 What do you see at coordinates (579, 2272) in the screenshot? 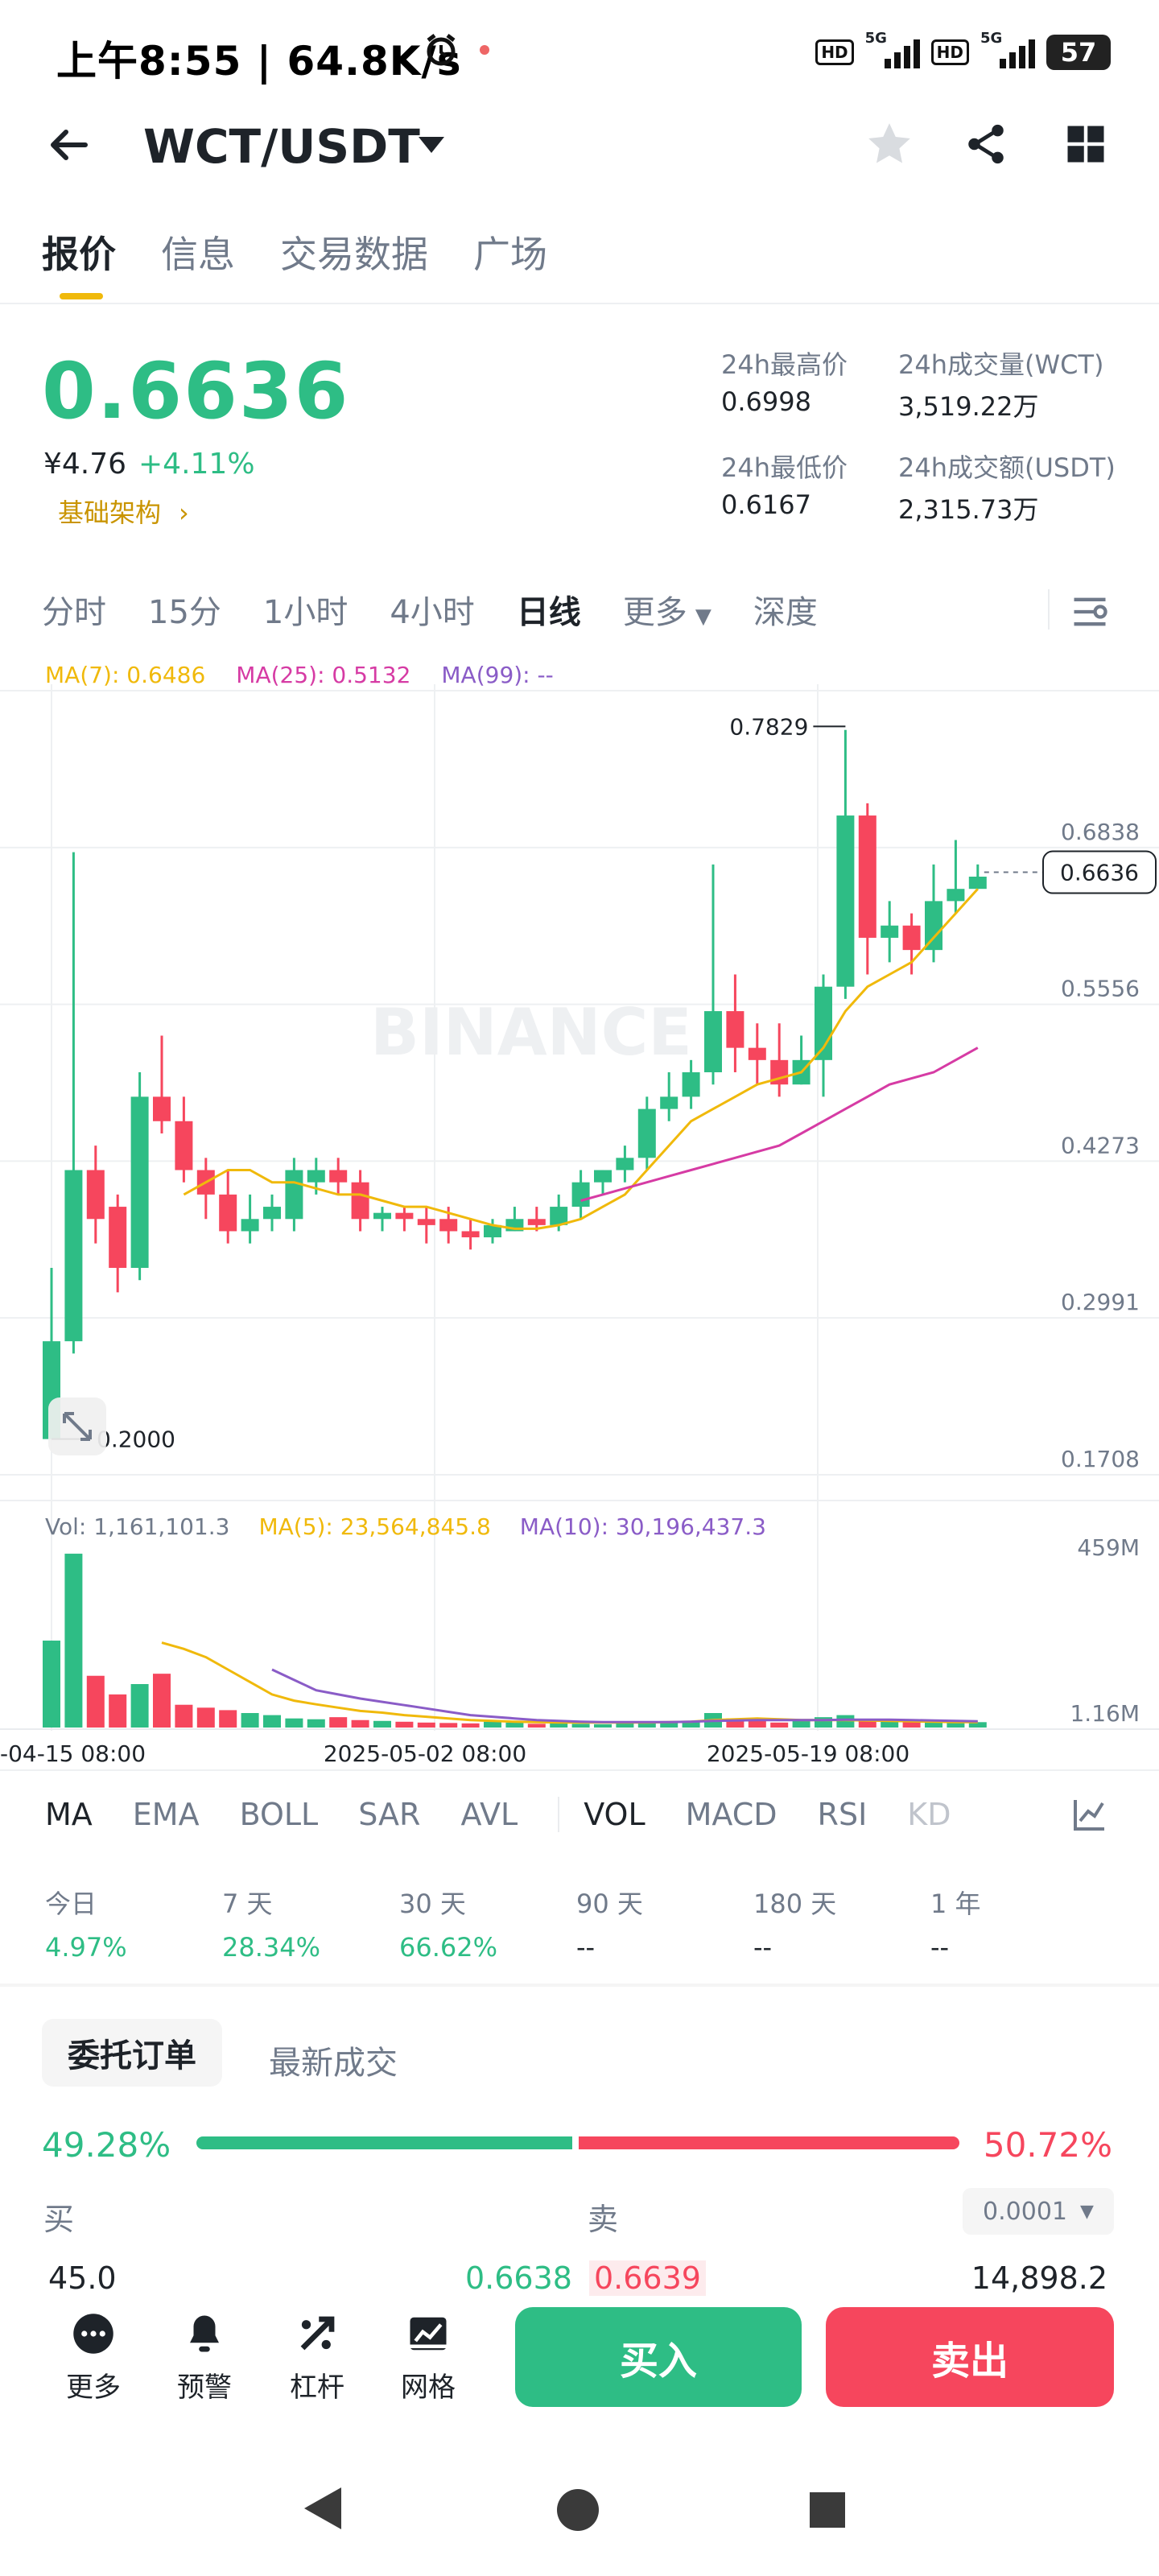
I see `order-book-row: 45.0 0.6638 0.6639 14,898.2` at bounding box center [579, 2272].